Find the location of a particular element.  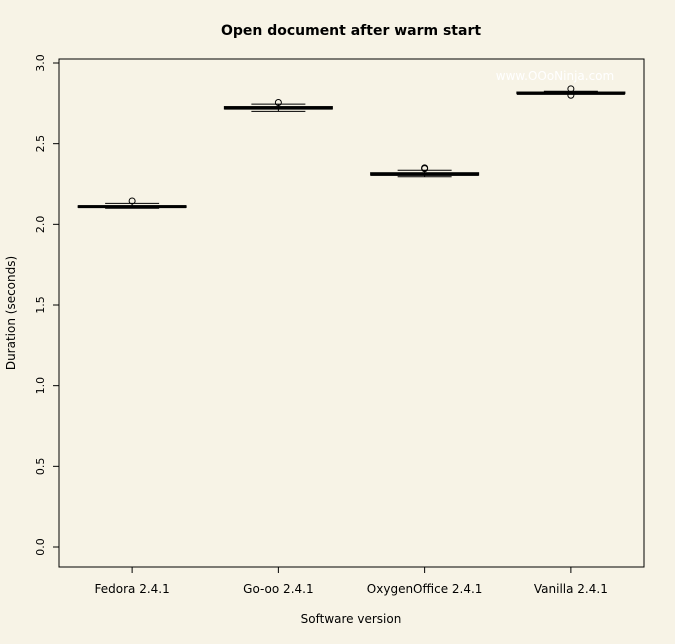

x-tick-label: Go-oo 2.4.1 is located at coordinates (278, 589).